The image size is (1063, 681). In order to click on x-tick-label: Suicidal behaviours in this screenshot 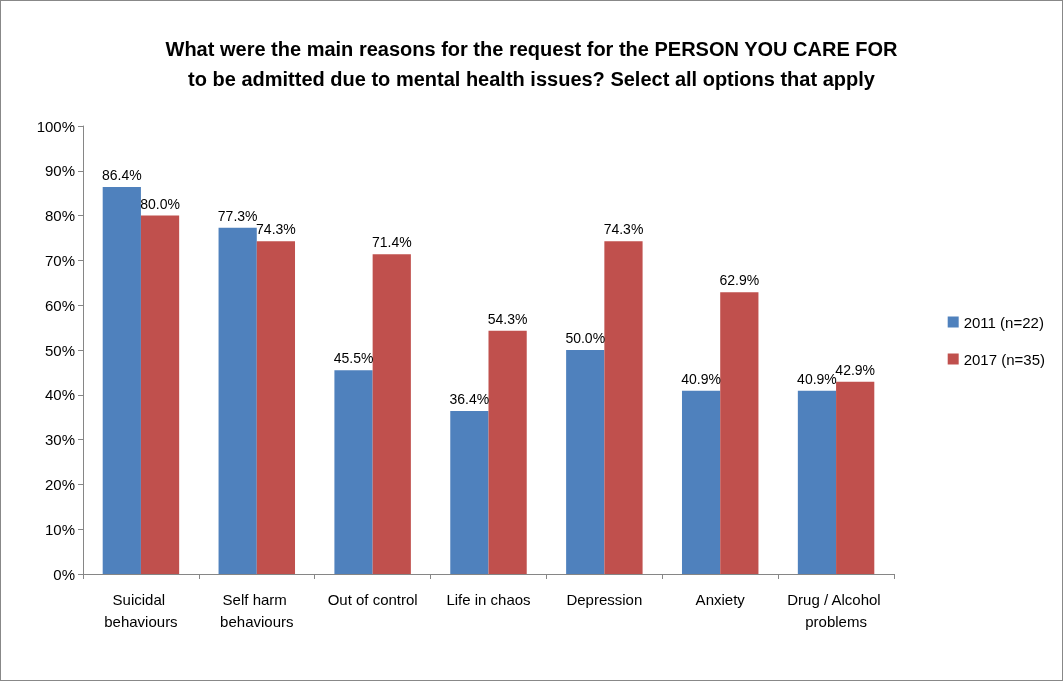, I will do `click(141, 610)`.